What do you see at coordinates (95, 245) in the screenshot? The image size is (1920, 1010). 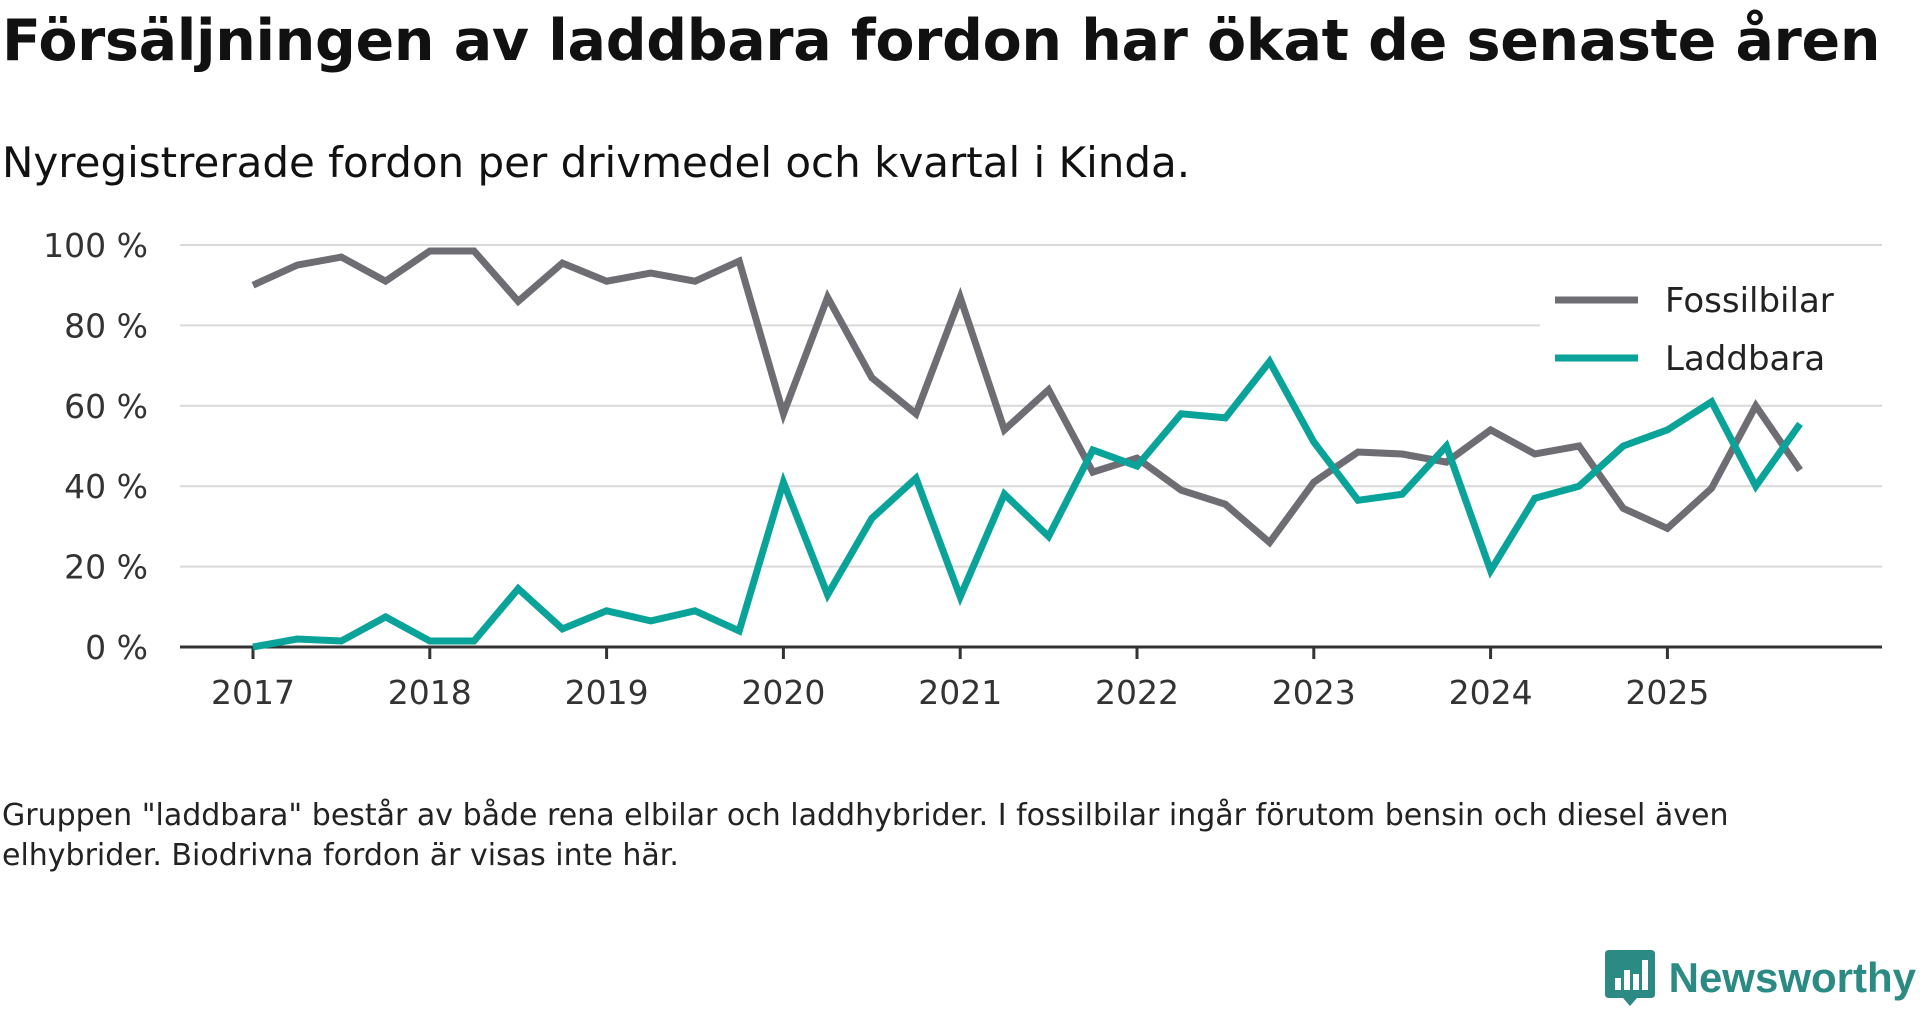 I see `y-tick-label: 100 %` at bounding box center [95, 245].